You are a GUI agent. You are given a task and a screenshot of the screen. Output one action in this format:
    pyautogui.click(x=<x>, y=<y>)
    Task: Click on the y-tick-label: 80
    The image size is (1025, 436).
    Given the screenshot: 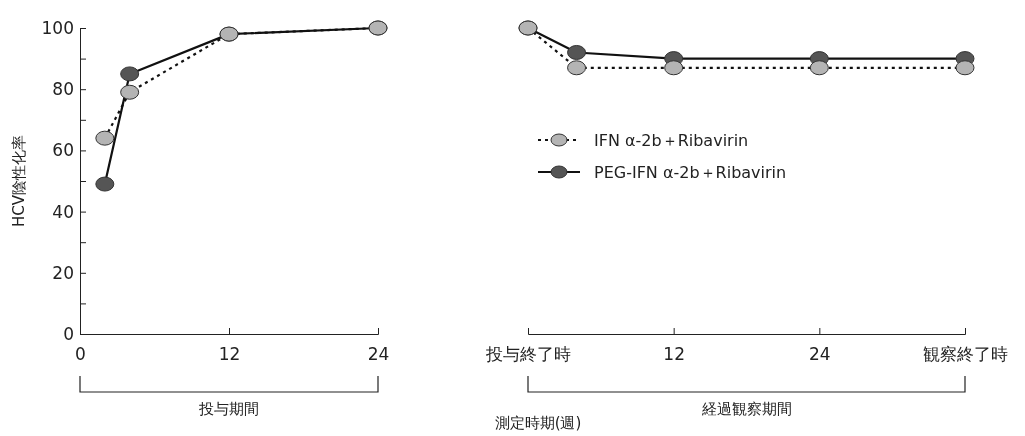 What is the action you would take?
    pyautogui.click(x=63, y=89)
    